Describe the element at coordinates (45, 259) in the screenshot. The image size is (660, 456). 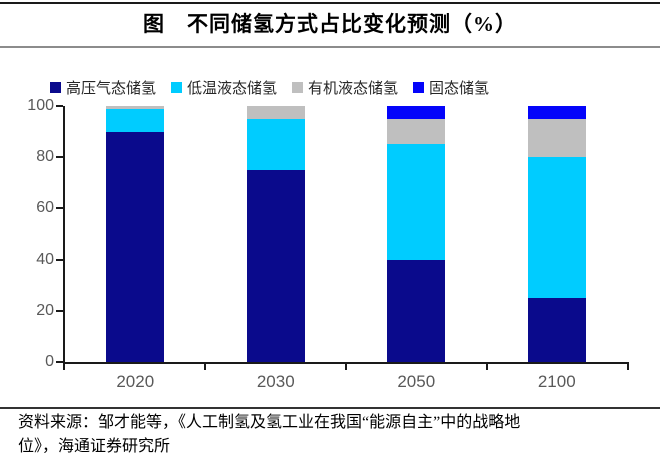
I see `y-axis-tick-label: 40` at that location.